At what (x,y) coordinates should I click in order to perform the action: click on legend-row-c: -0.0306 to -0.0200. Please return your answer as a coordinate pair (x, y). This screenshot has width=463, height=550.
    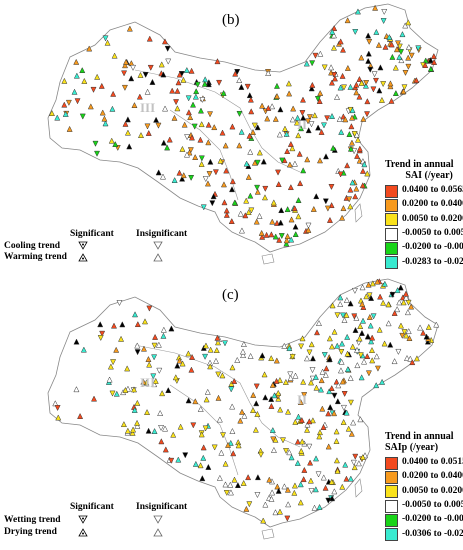
    Looking at the image, I should click on (424, 534).